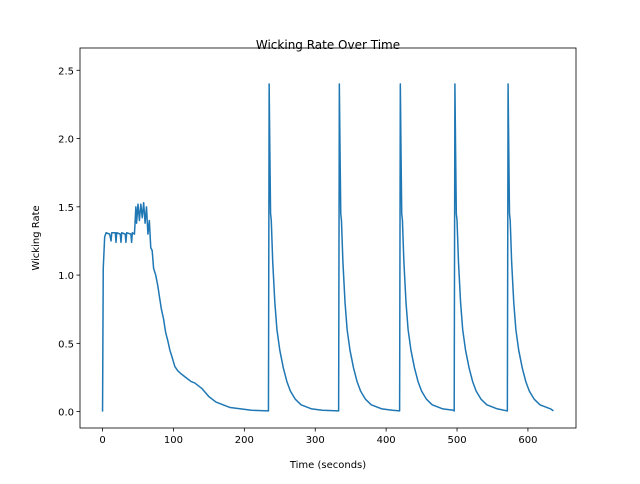 The height and width of the screenshot is (484, 640). Describe the element at coordinates (386, 440) in the screenshot. I see `x-tick-label: 400` at that location.